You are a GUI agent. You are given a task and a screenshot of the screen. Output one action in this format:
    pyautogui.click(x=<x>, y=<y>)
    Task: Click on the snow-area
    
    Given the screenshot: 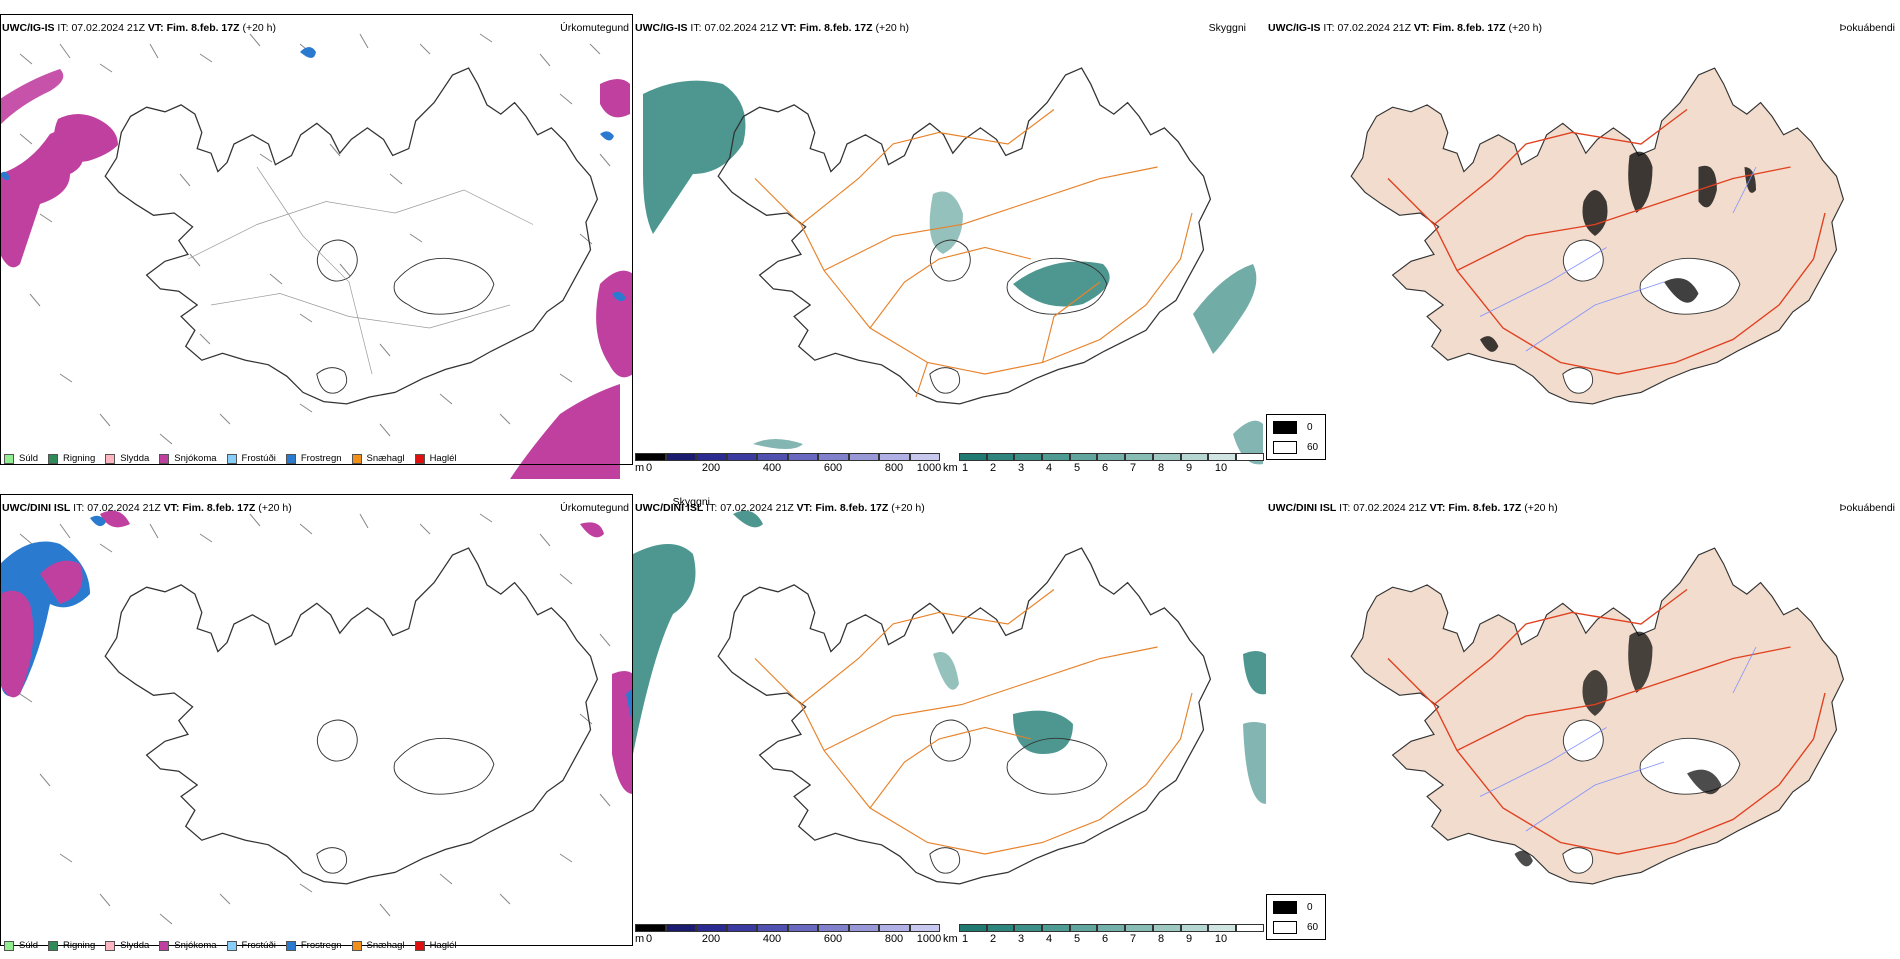 What is the action you would take?
    pyautogui.click(x=316, y=274)
    